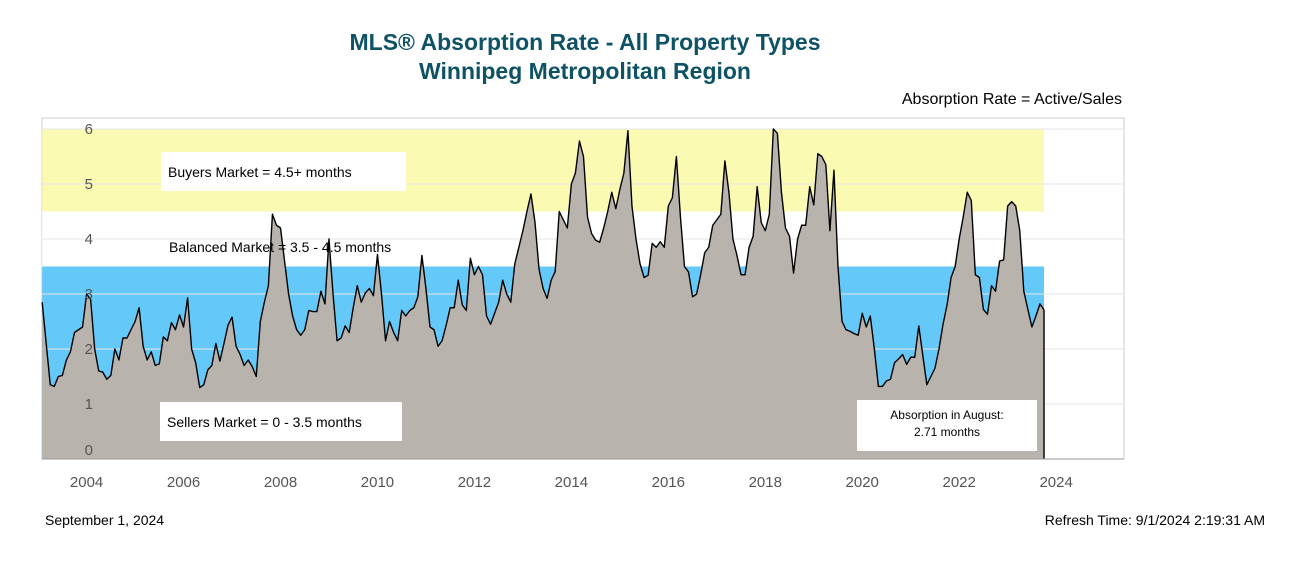 Image resolution: width=1297 pixels, height=563 pixels. I want to click on chart-subtitle: Winnipeg Metropolitan Region, so click(585, 71).